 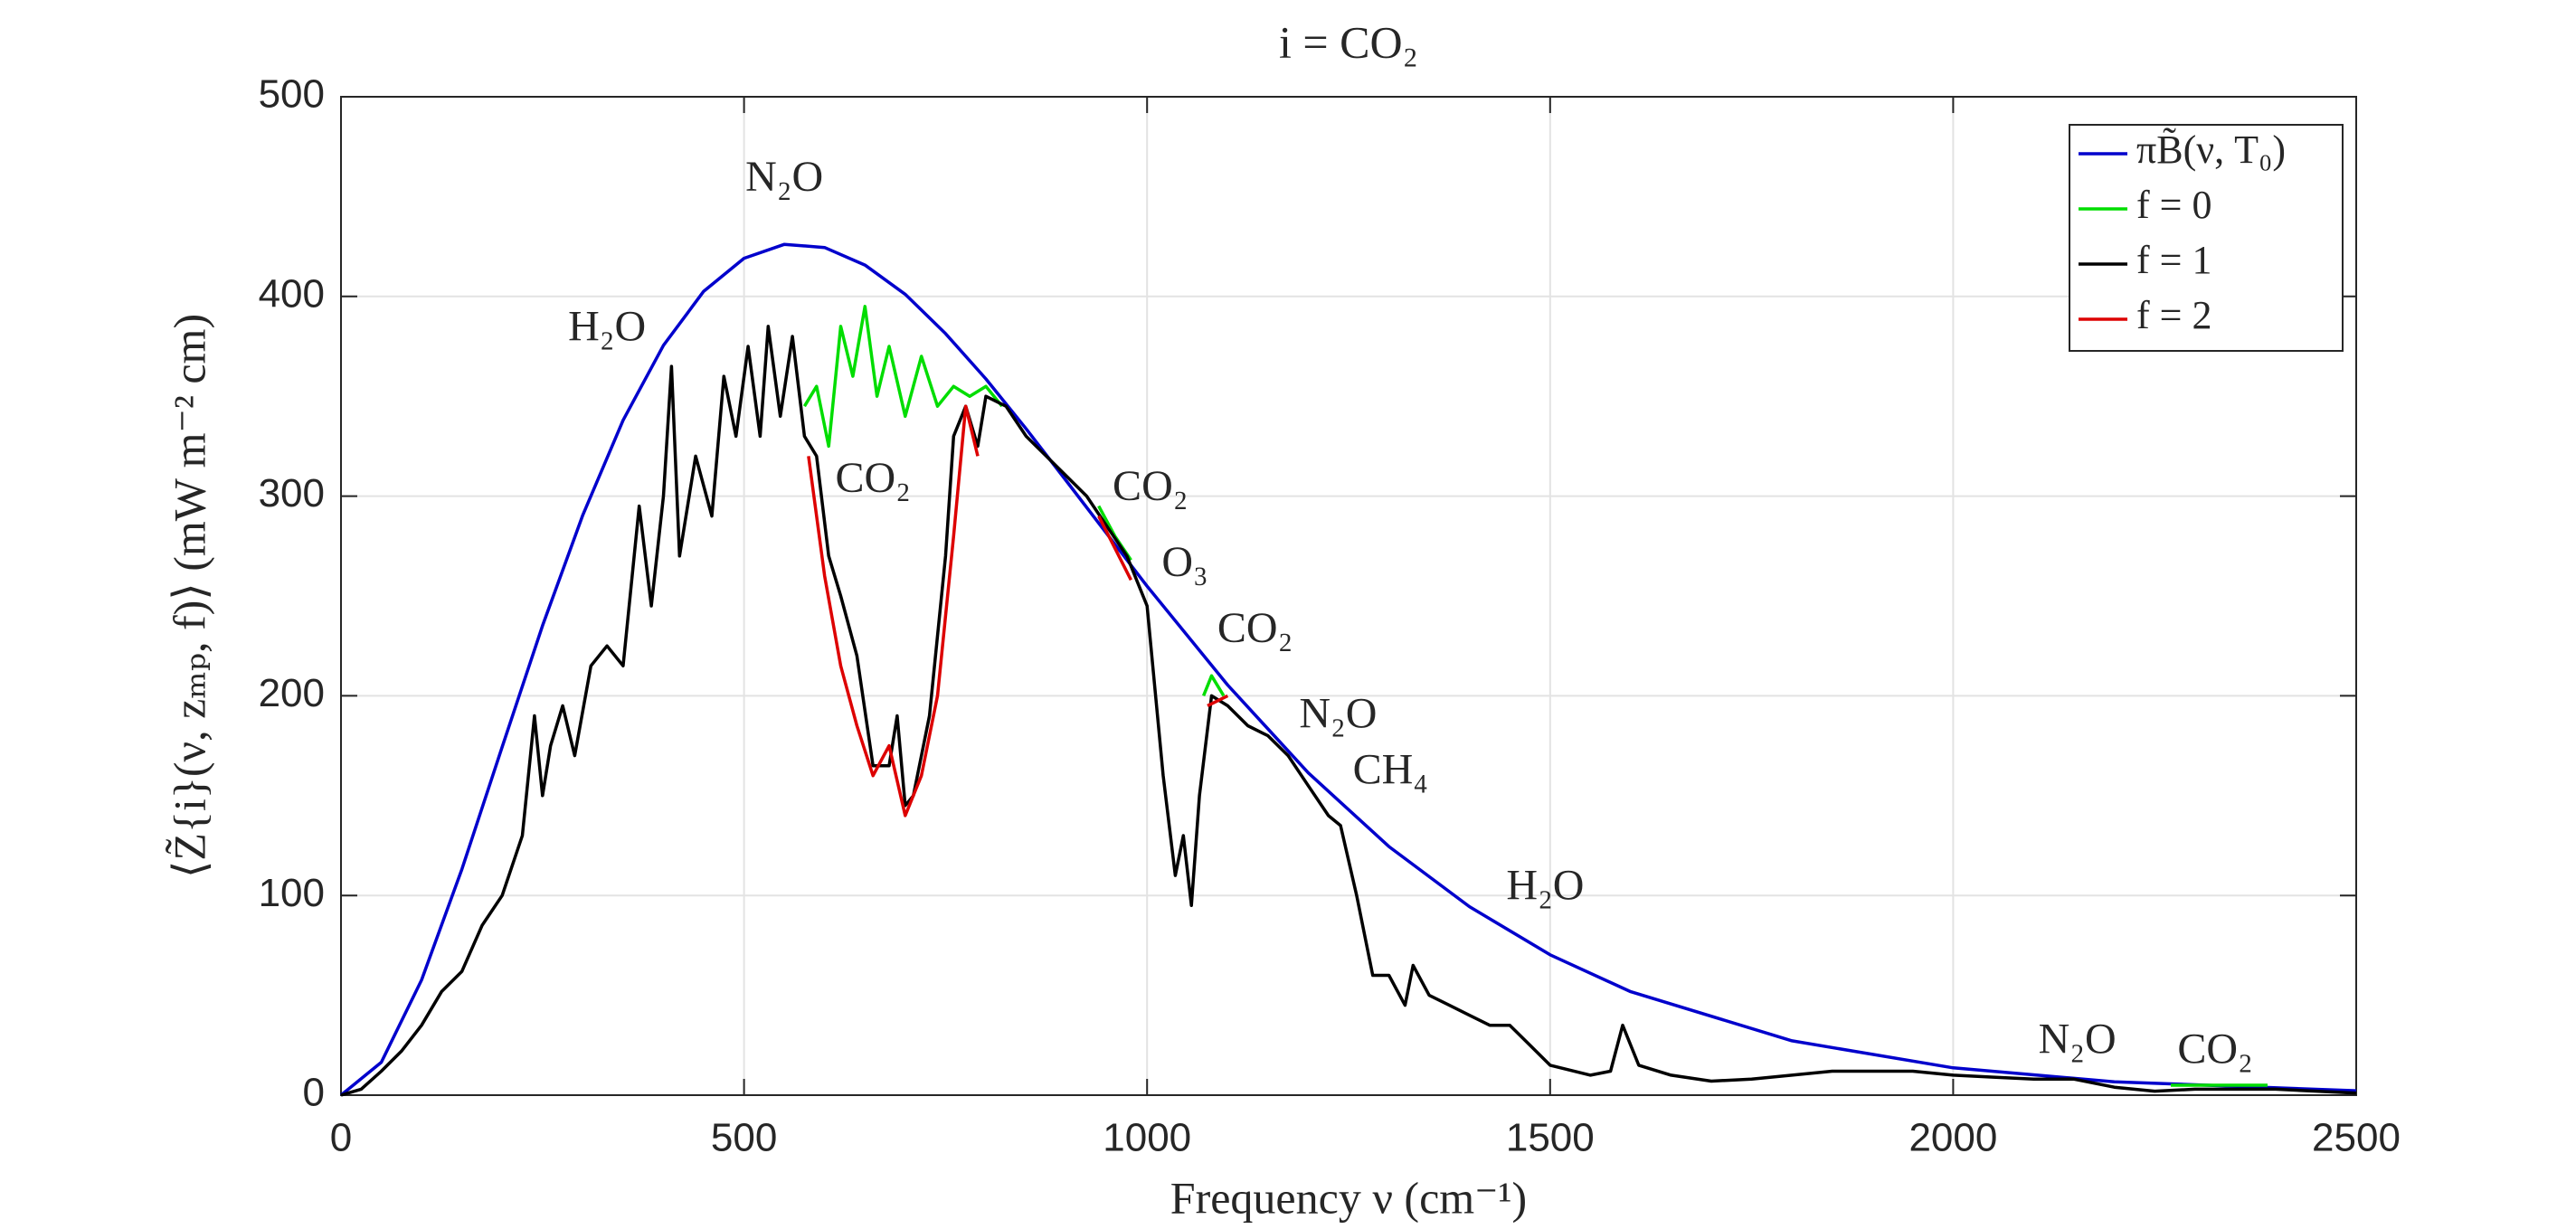 I want to click on legend-label: f = 1, so click(x=2173, y=260).